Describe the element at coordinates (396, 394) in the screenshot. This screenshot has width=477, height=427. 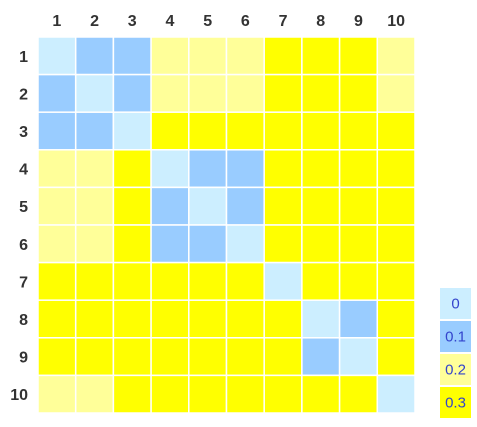
I see `heatmap-cell-r10-c10` at that location.